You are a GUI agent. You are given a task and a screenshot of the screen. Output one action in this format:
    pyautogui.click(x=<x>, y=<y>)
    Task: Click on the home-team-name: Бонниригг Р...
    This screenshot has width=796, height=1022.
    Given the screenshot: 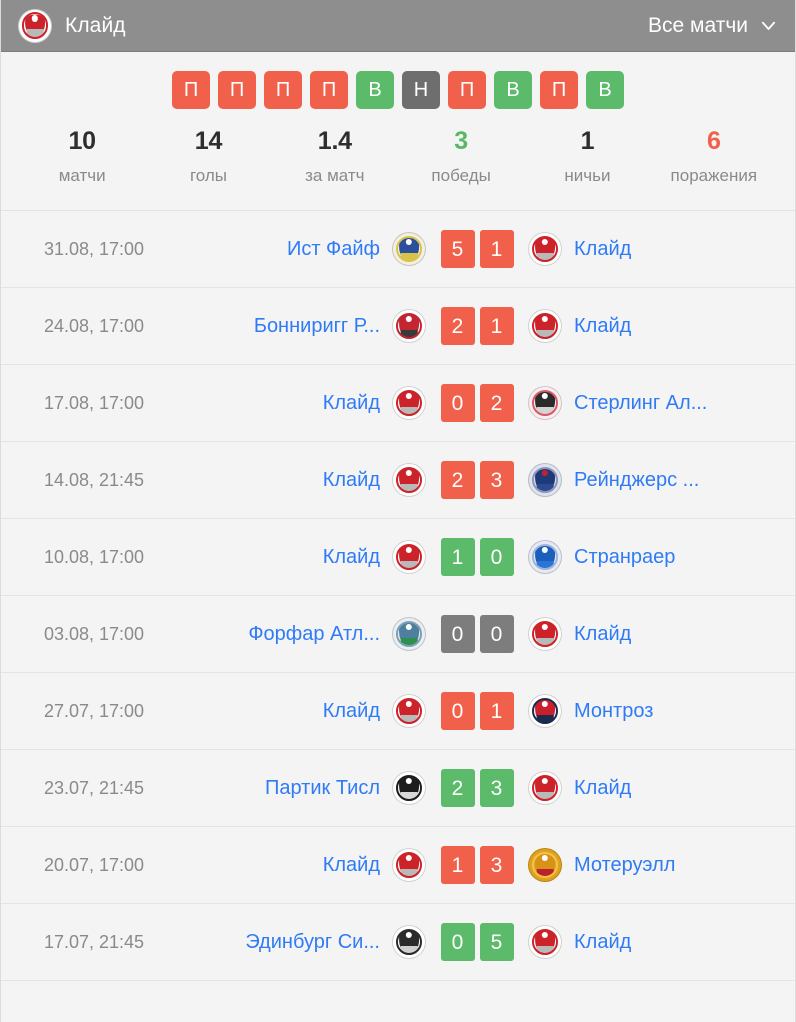 What is the action you would take?
    pyautogui.click(x=316, y=325)
    